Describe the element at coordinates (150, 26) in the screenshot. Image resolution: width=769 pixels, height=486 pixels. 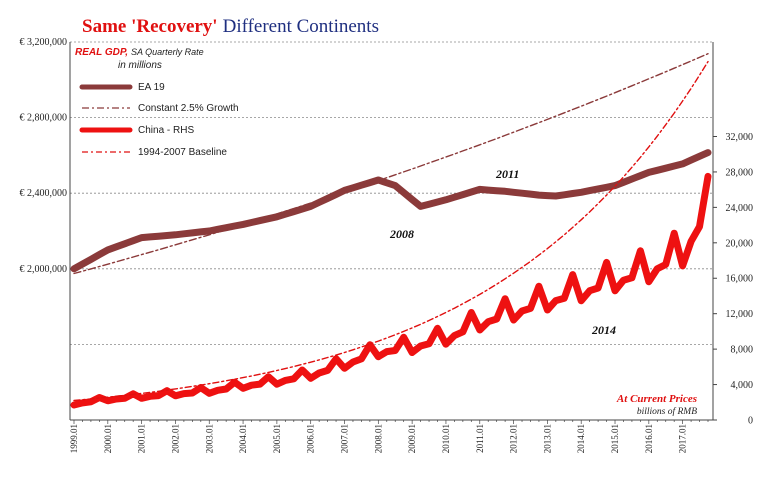
I see `chart-title-part1: Same 'Recovery'` at that location.